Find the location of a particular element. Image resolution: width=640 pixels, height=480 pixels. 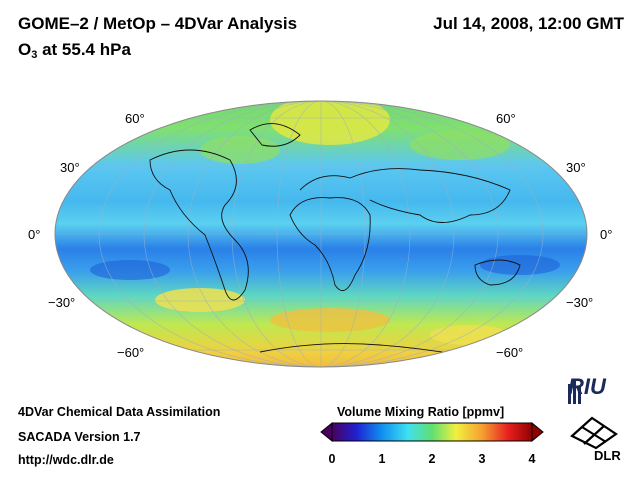

colorbar-ramp is located at coordinates (432, 432).